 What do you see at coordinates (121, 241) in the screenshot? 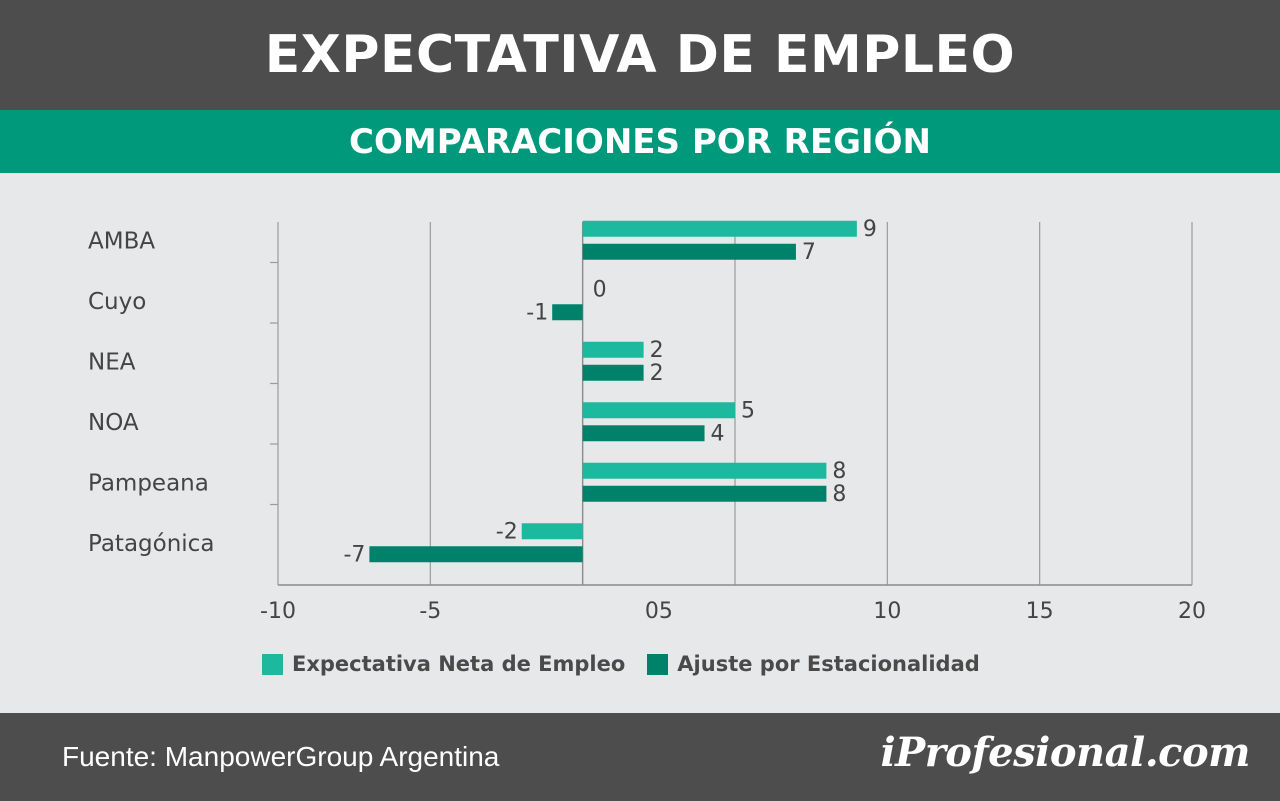
I see `category-label: AMBA` at bounding box center [121, 241].